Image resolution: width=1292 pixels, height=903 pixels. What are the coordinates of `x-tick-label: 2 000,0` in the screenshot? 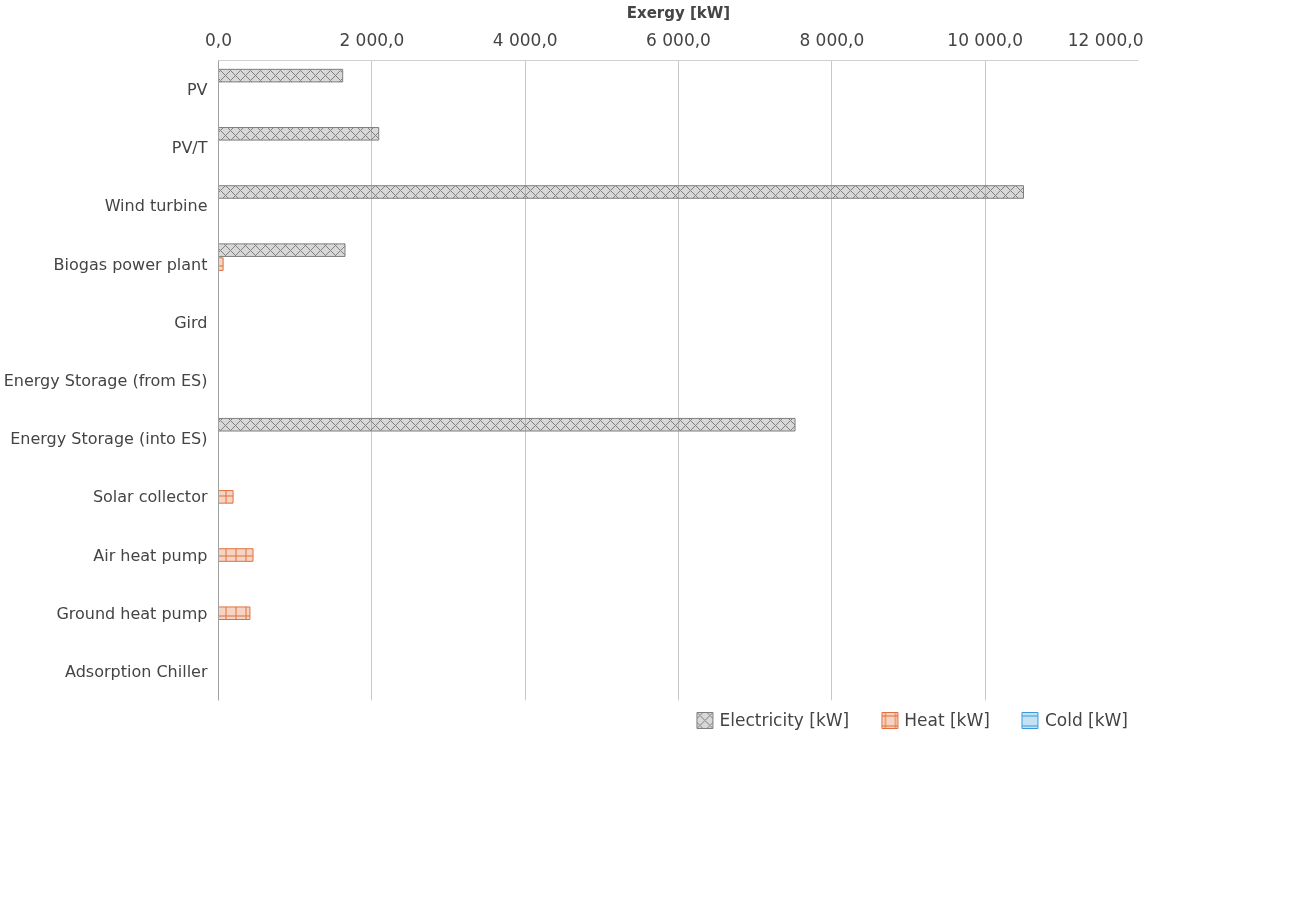 It's located at (372, 39).